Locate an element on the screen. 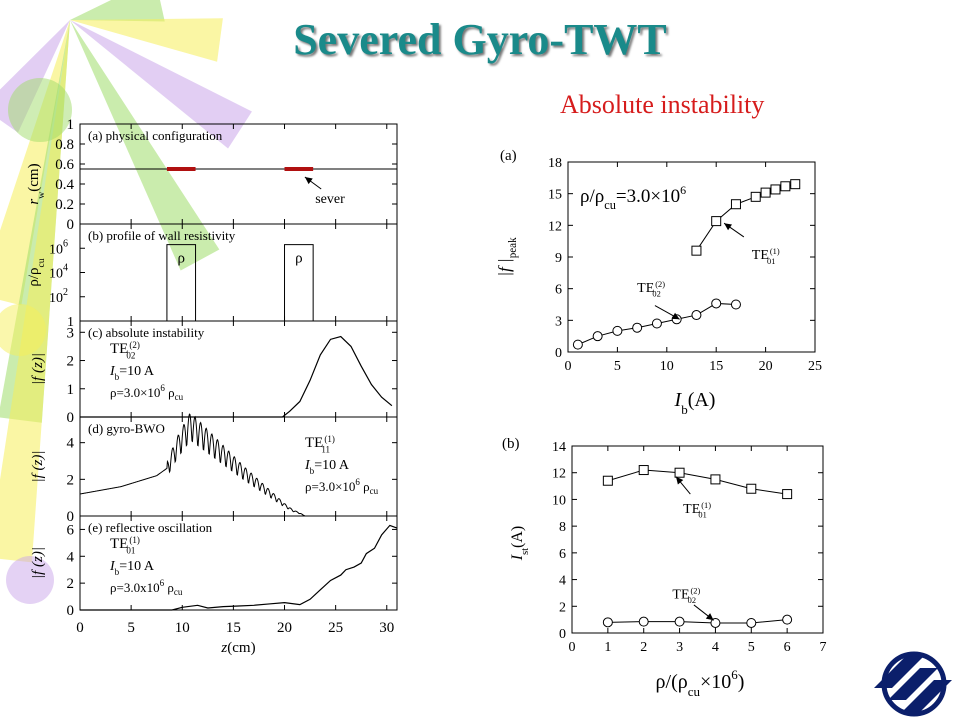  x-tick-label: 25 is located at coordinates (815, 366).